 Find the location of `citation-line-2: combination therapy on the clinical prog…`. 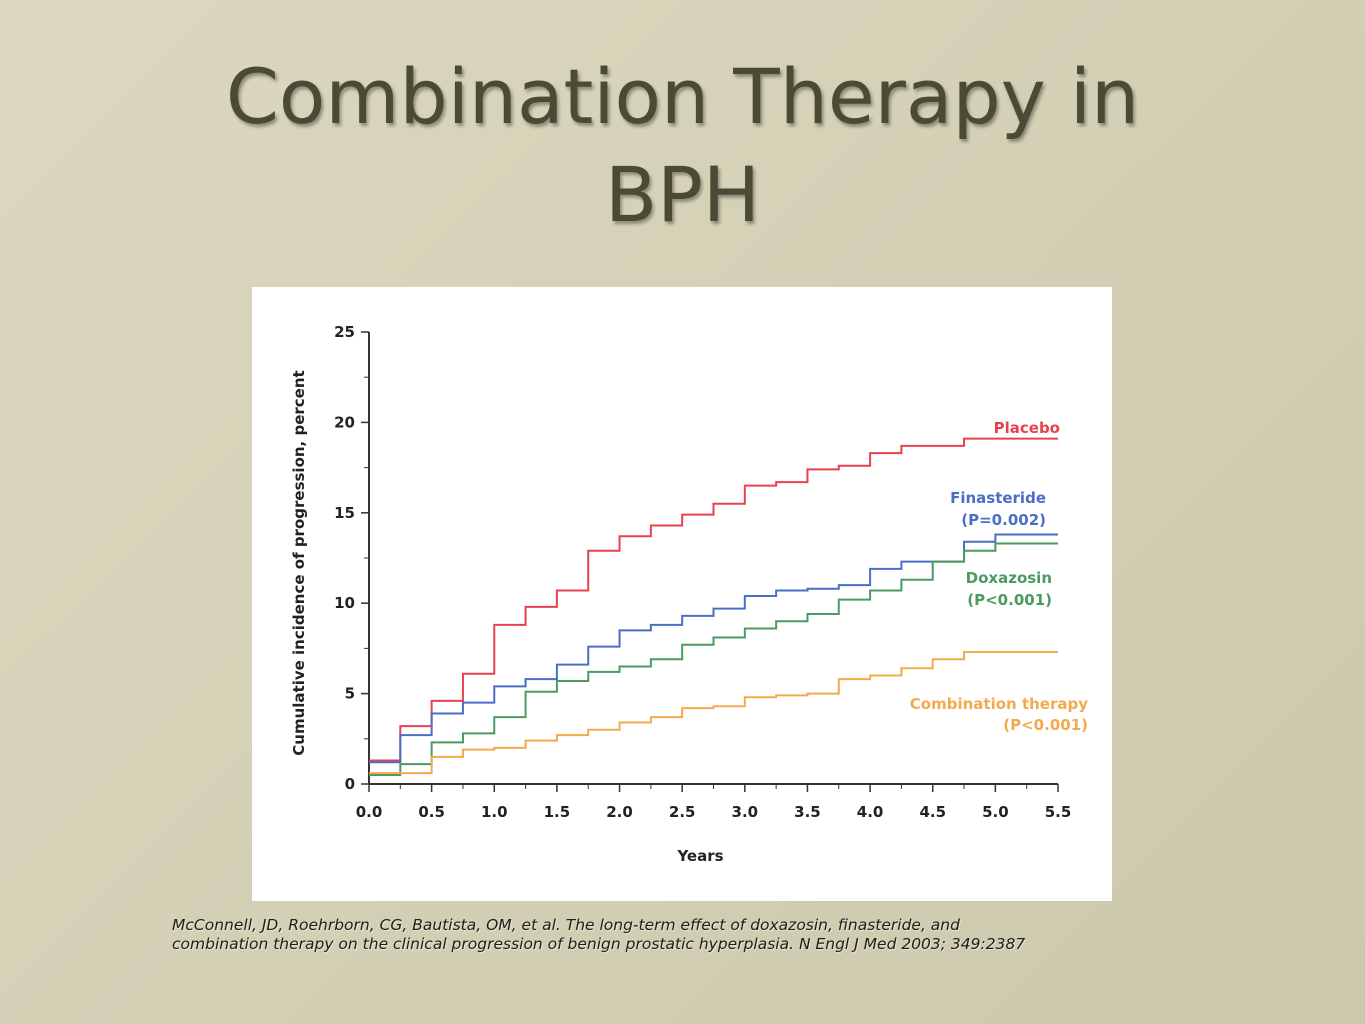

citation-line-2: combination therapy on the clinical prog… is located at coordinates (599, 944).